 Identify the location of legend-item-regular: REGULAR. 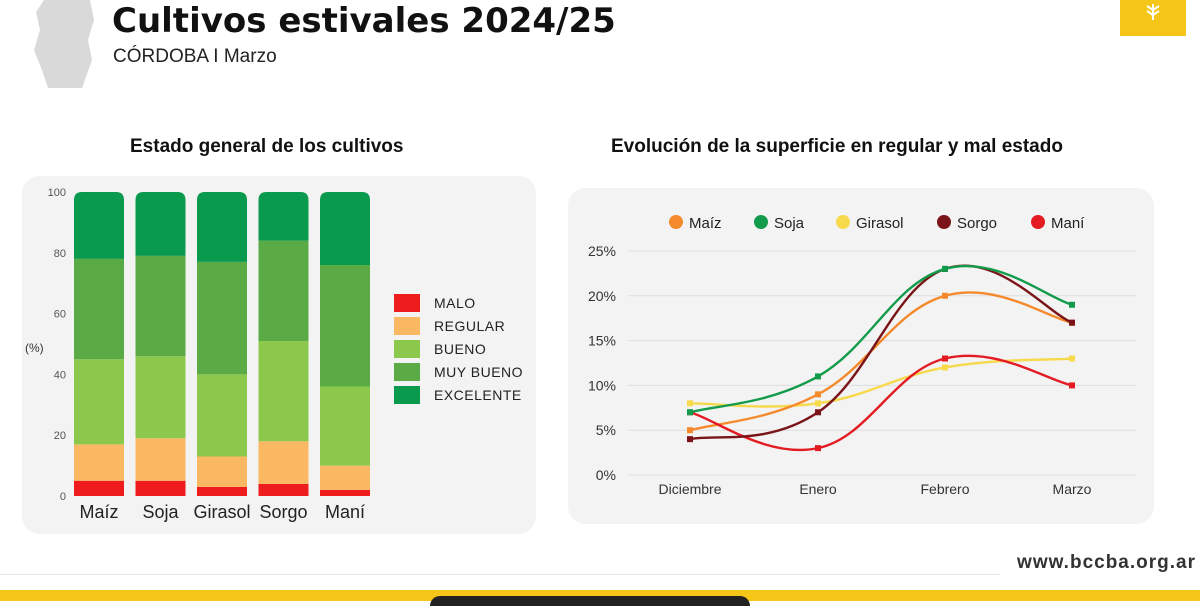
(449, 326).